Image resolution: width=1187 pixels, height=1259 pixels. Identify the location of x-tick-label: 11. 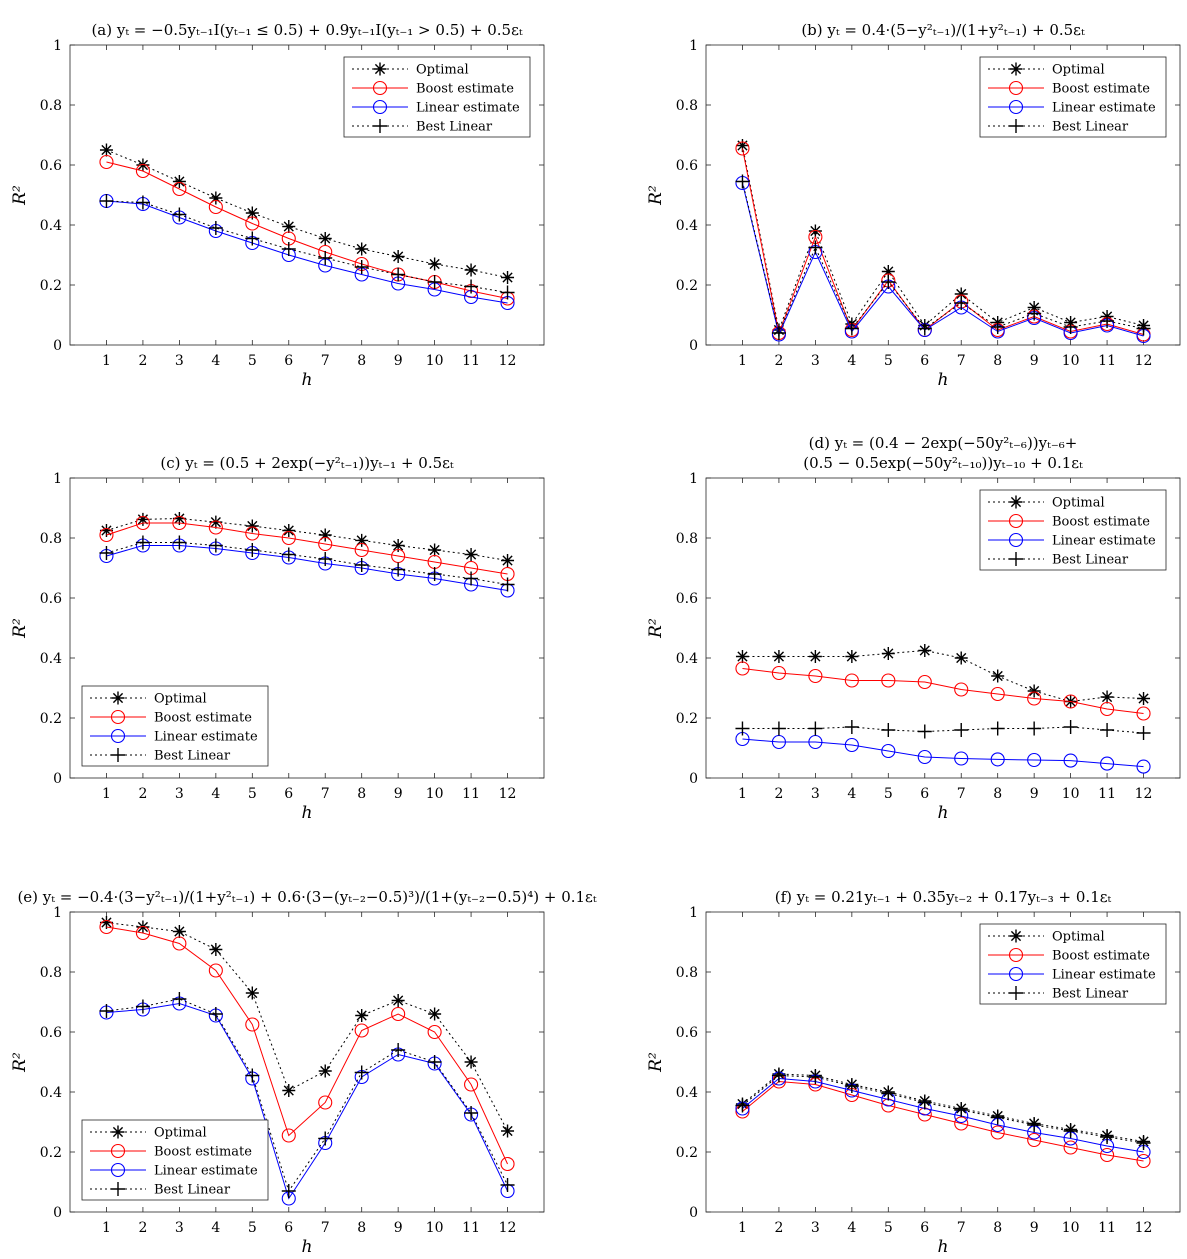
(1107, 1228).